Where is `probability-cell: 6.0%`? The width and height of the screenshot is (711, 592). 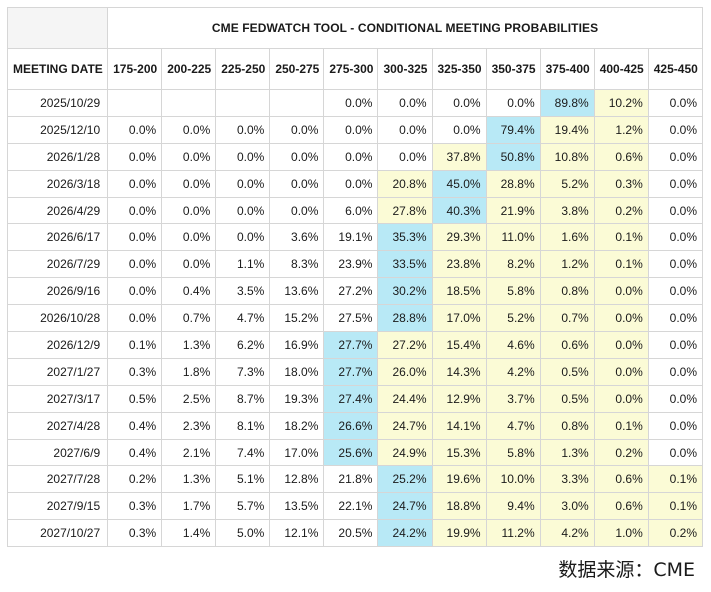 probability-cell: 6.0% is located at coordinates (351, 210).